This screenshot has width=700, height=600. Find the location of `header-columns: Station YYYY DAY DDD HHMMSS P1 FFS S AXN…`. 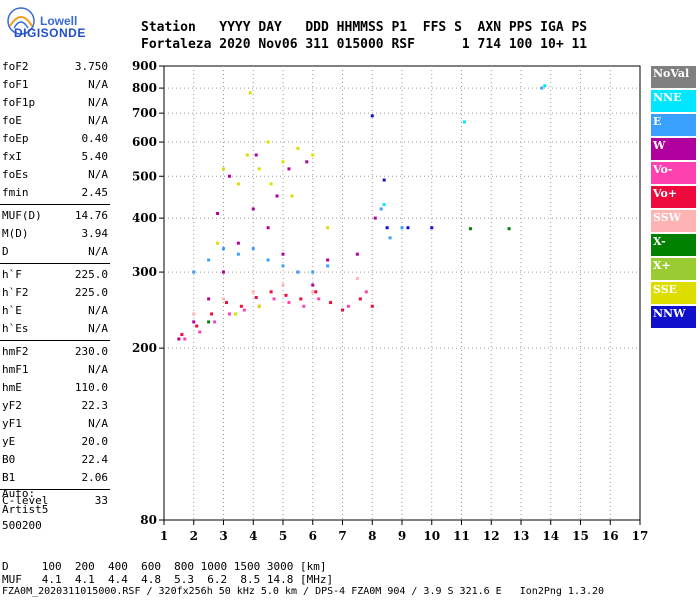

header-columns: Station YYYY DAY DDD HHMMSS P1 FFS S AXN… is located at coordinates (364, 27).